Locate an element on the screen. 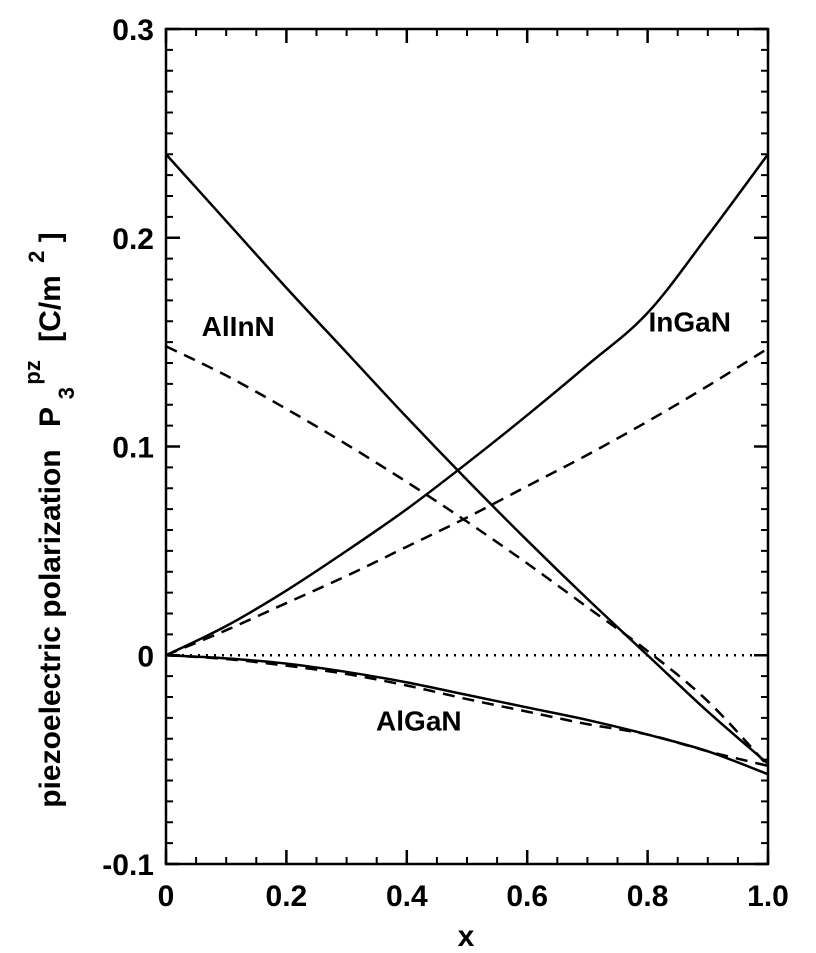  y-axis-title-subscript: 3 is located at coordinates (66, 393).